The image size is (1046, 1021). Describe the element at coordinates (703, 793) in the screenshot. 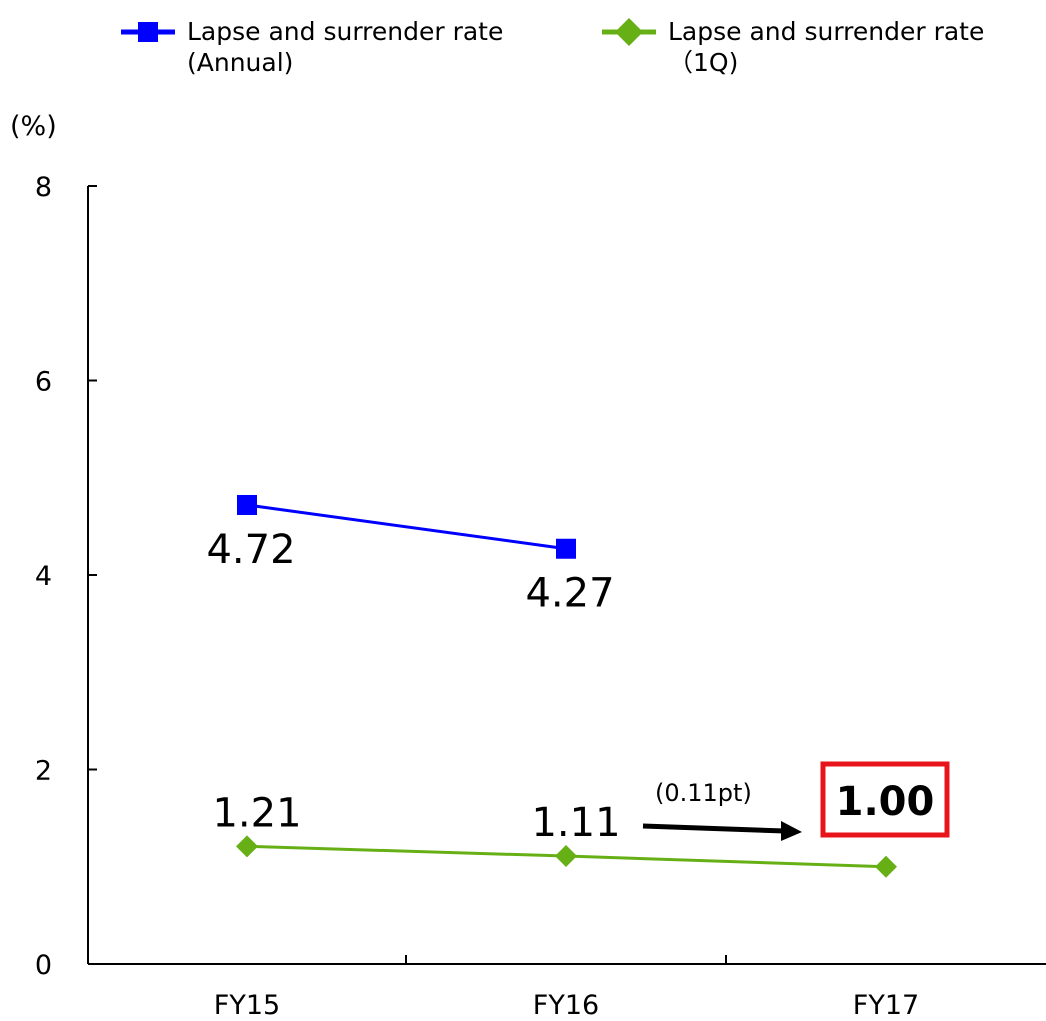

I see `change-text: (0.11pt)` at that location.